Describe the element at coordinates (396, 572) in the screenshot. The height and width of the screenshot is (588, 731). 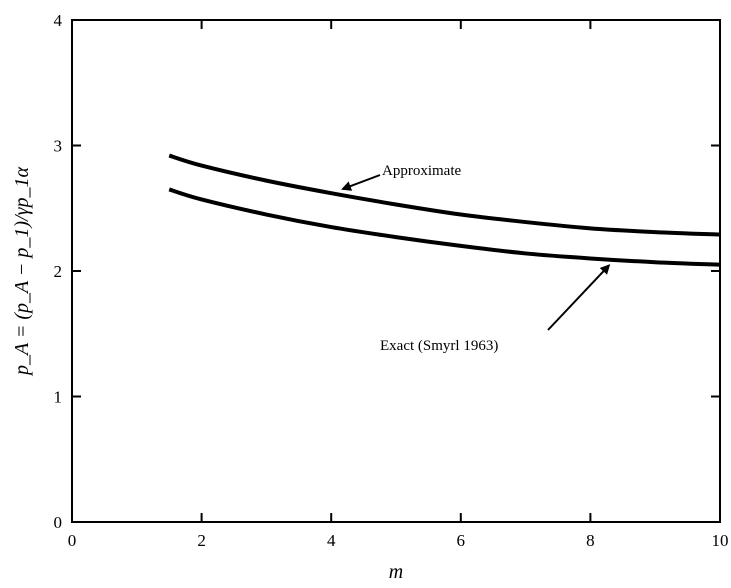
I see `x-axis-label: m` at that location.